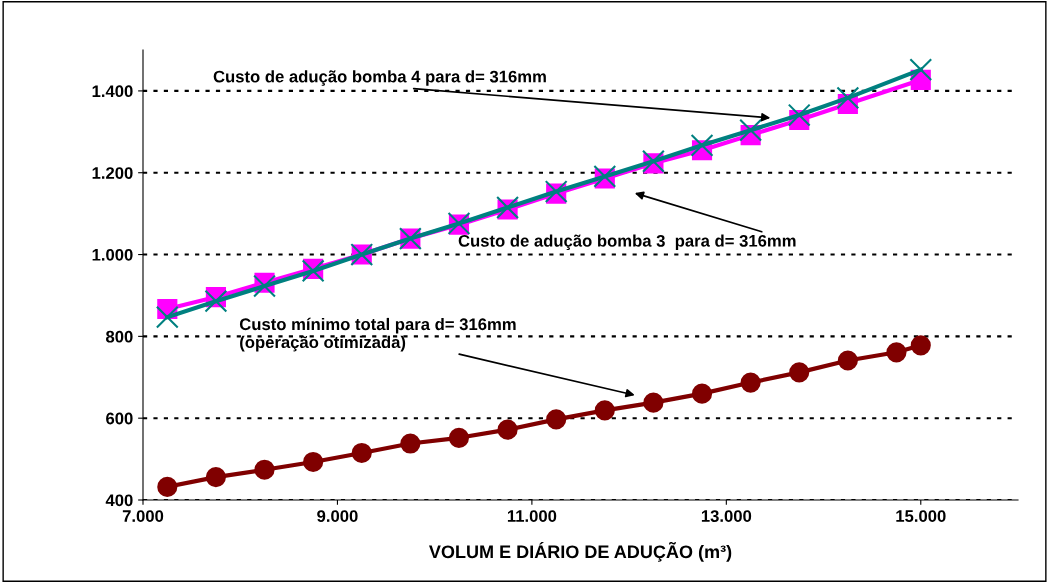  I want to click on y-tick-label: 600, so click(119, 418).